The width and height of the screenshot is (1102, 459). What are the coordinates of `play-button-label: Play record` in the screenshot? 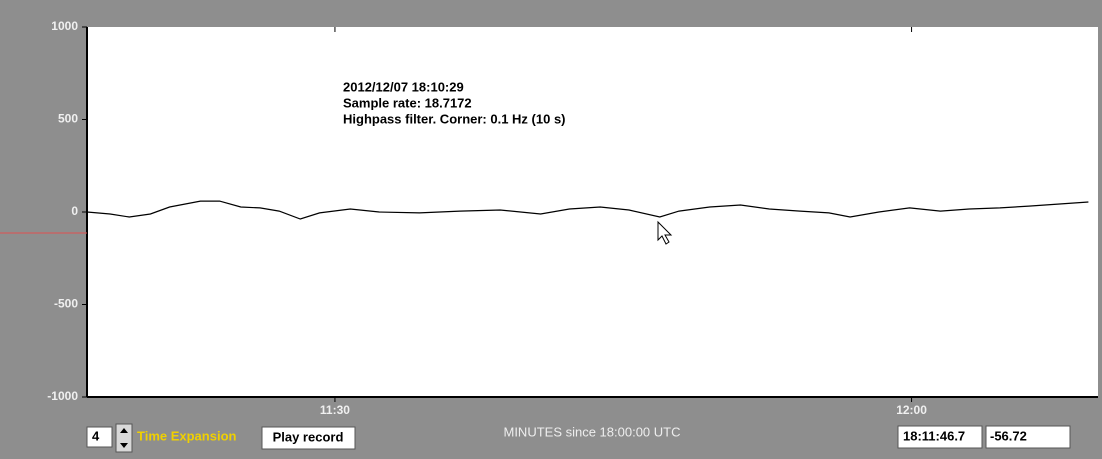 It's located at (308, 436).